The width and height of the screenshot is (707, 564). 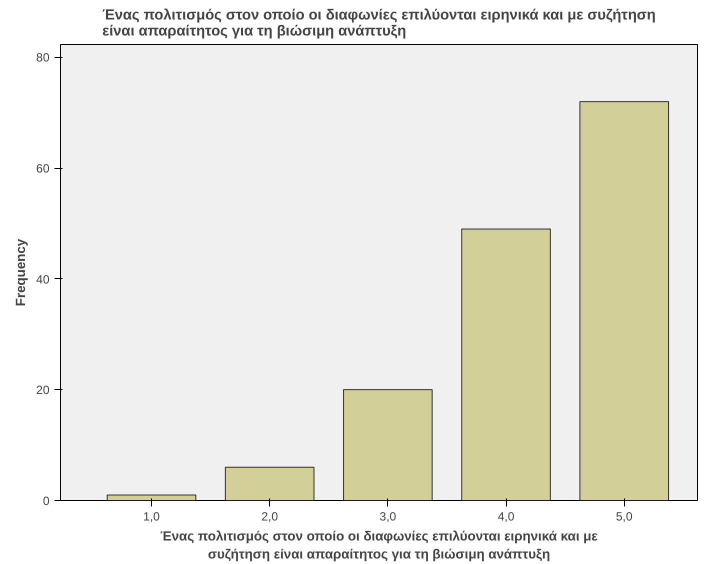 What do you see at coordinates (269, 517) in the screenshot?
I see `x-tick-label: 2,0` at bounding box center [269, 517].